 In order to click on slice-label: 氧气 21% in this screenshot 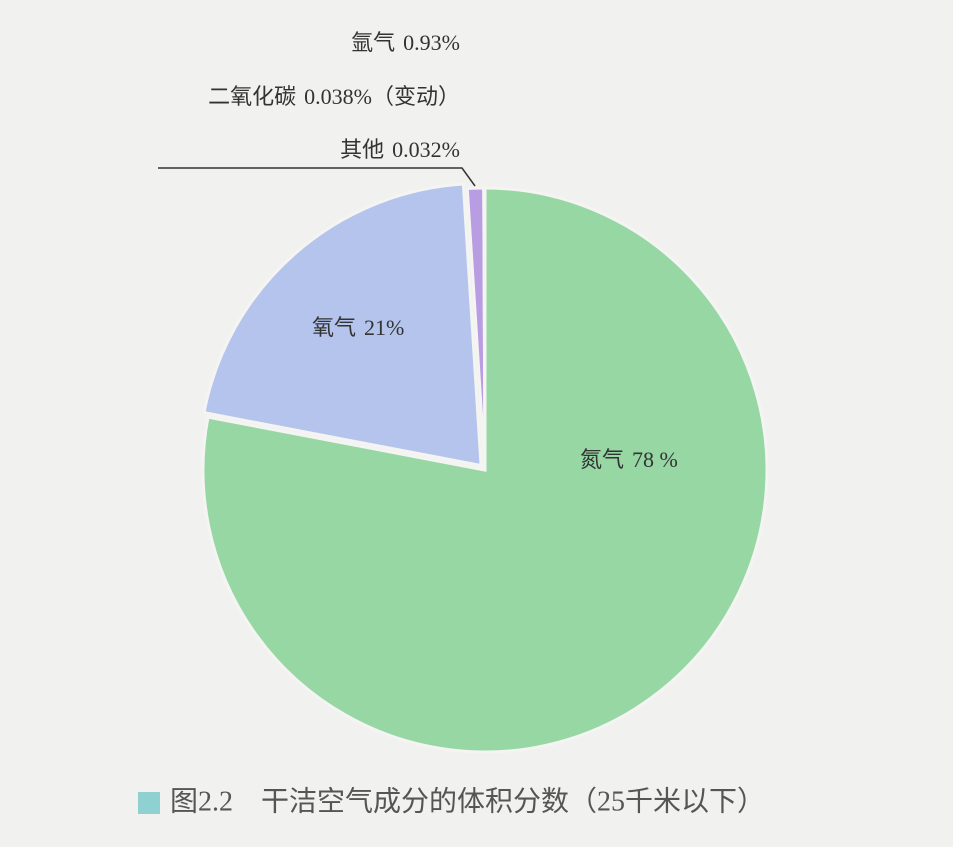, I will do `click(358, 327)`.